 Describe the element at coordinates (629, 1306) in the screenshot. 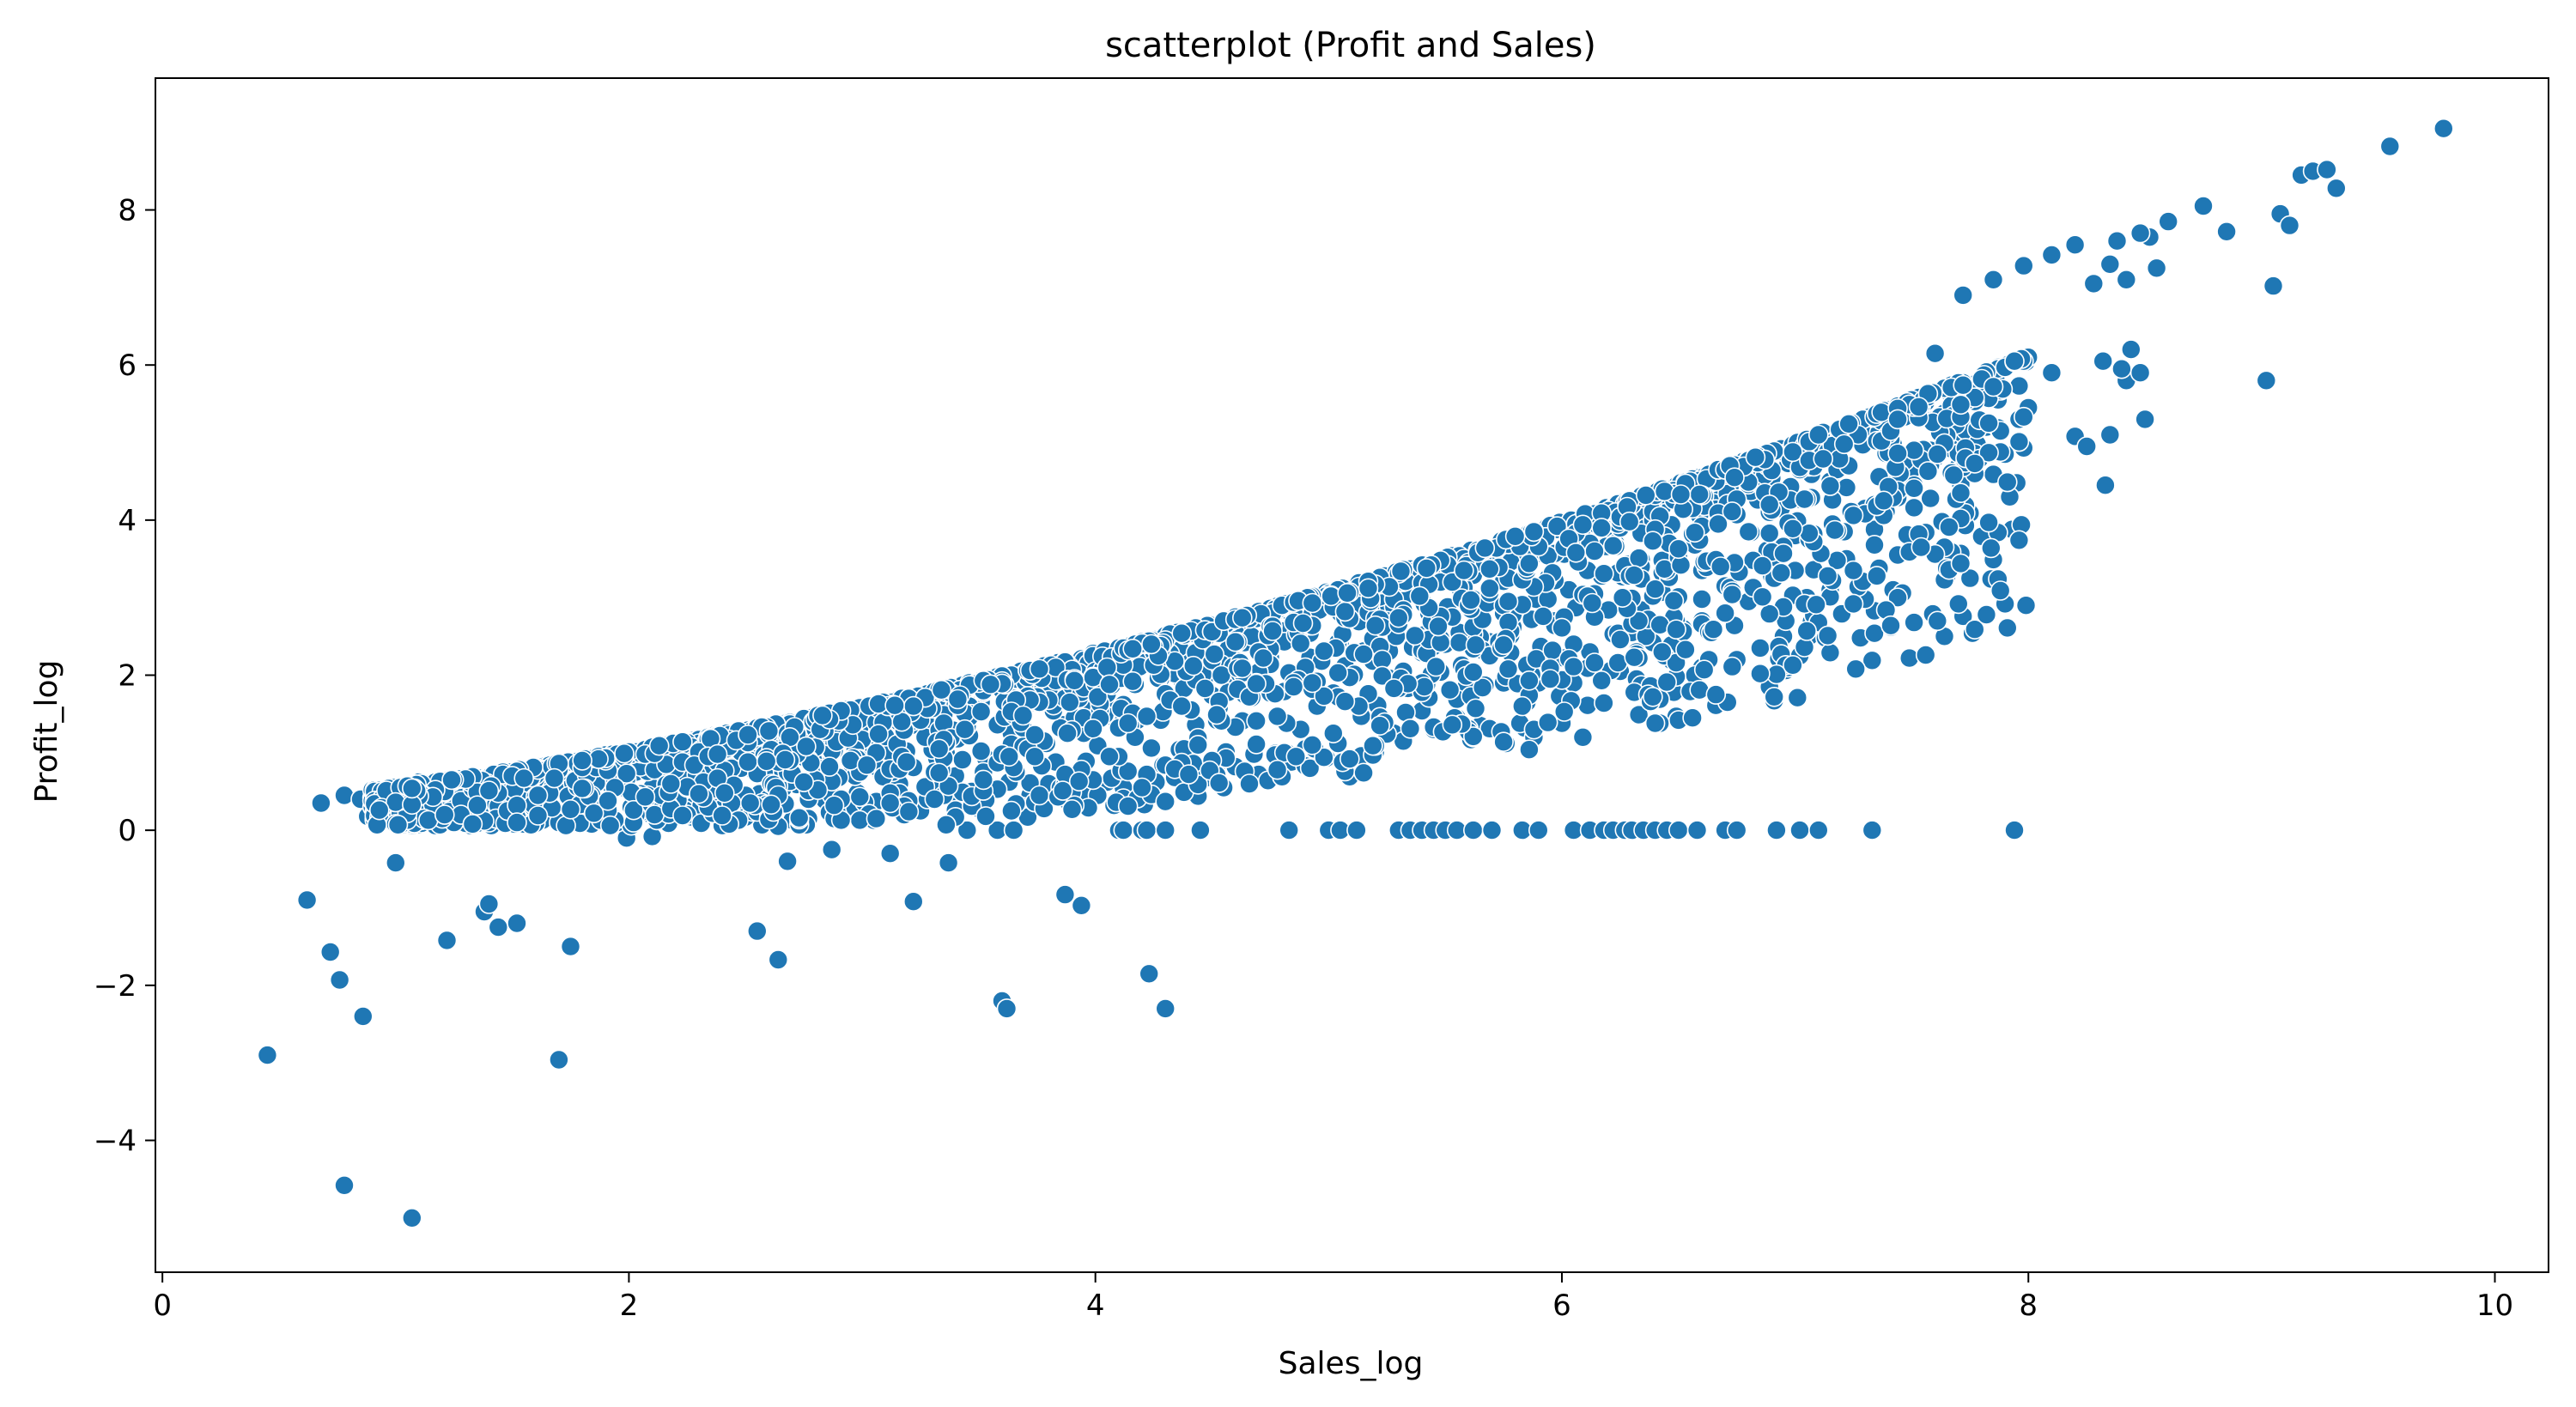

I see `x-tick-label: 2` at that location.